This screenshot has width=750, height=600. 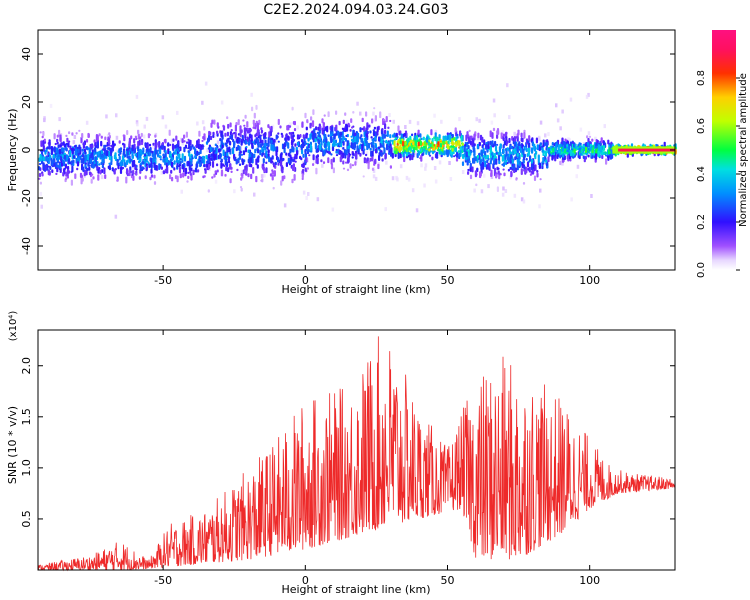 I want to click on spectrogram-band-core, so click(x=646, y=150).